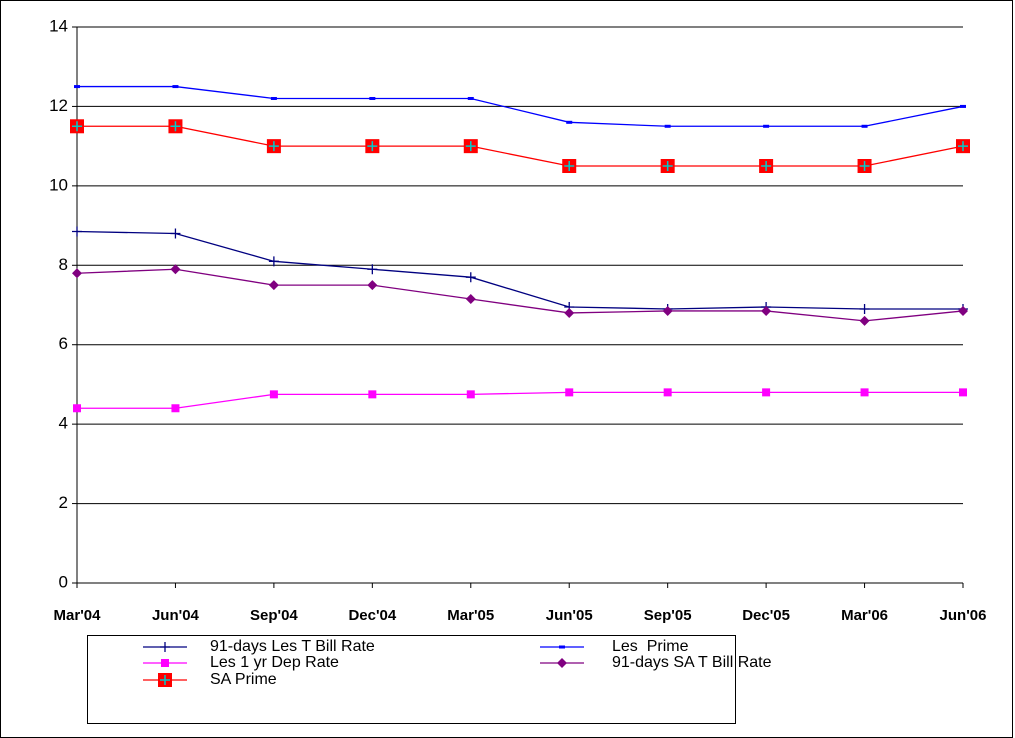  What do you see at coordinates (63, 502) in the screenshot?
I see `y-tick-label: 2` at bounding box center [63, 502].